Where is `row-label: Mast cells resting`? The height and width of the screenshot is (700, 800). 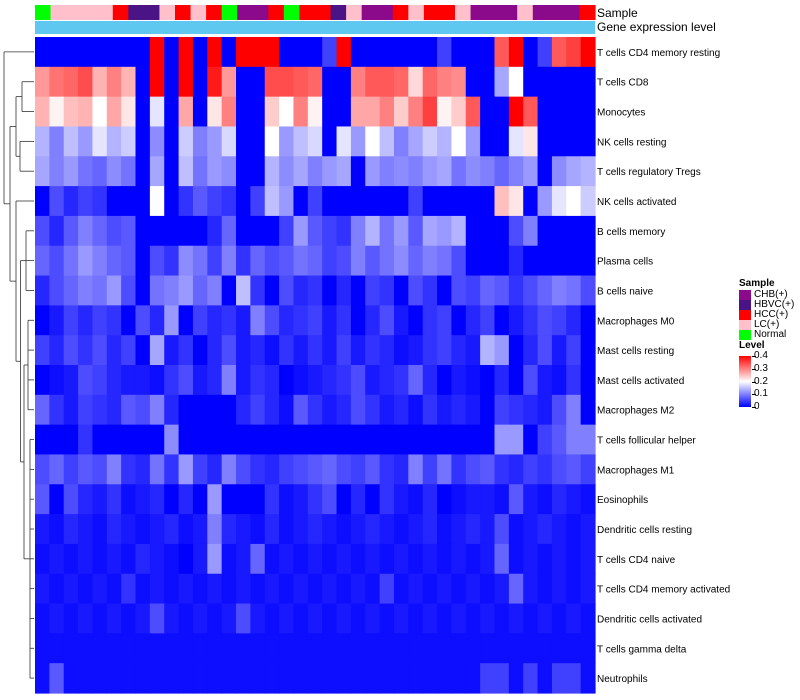
row-label: Mast cells resting is located at coordinates (635, 351).